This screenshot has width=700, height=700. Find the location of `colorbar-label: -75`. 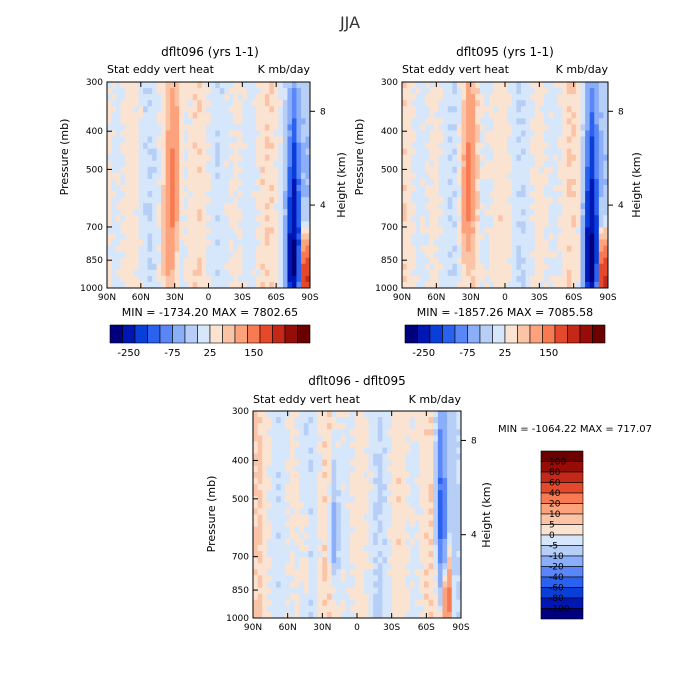

colorbar-label: -75 is located at coordinates (172, 353).